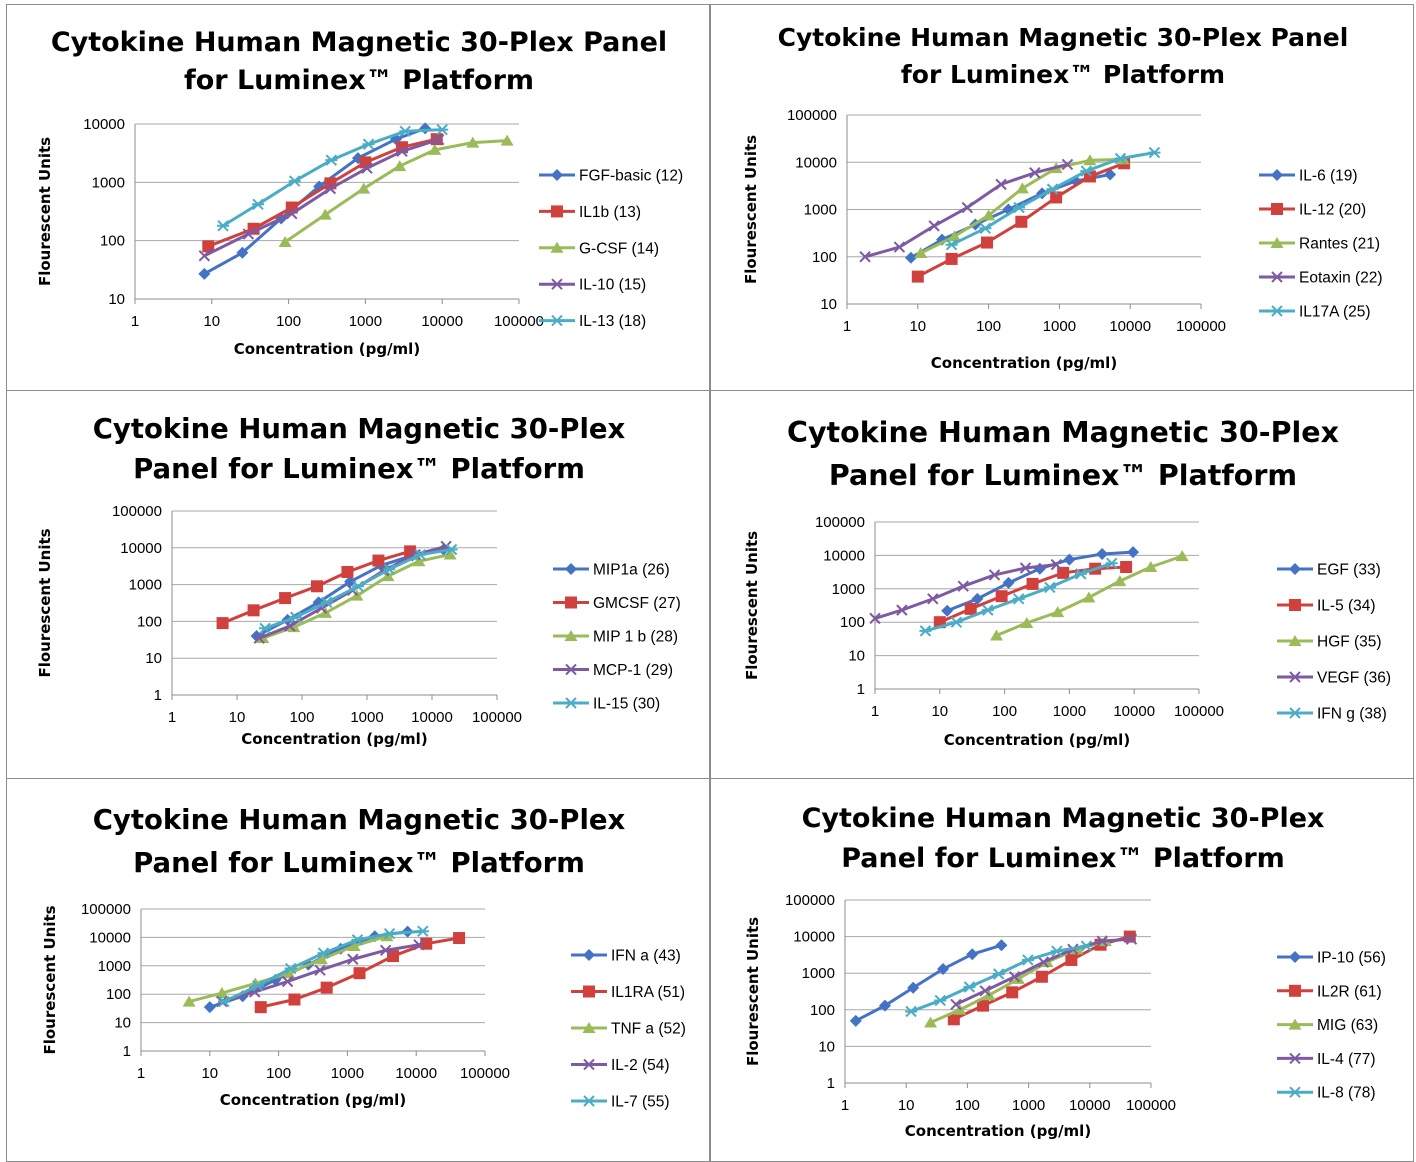 Image resolution: width=1416 pixels, height=1162 pixels. What do you see at coordinates (359, 42) in the screenshot?
I see `chart-title-line: Cytokine Human Magnetic 30-Plex Panel` at bounding box center [359, 42].